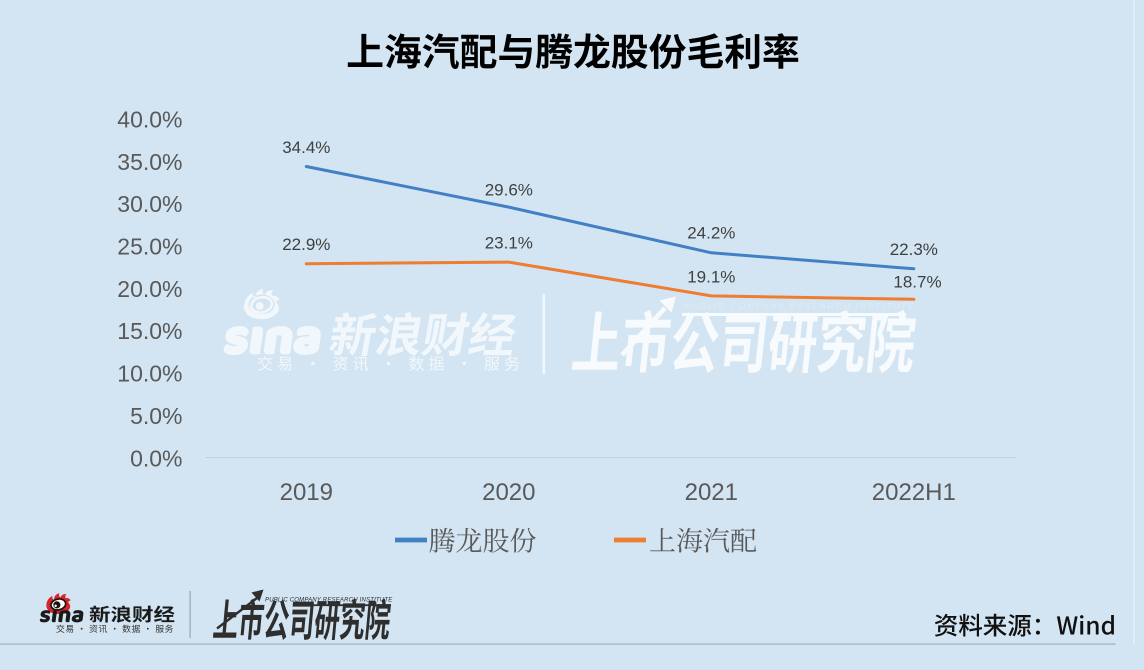 This screenshot has width=1144, height=670. Describe the element at coordinates (711, 492) in the screenshot. I see `svg-text: 2021` at that location.